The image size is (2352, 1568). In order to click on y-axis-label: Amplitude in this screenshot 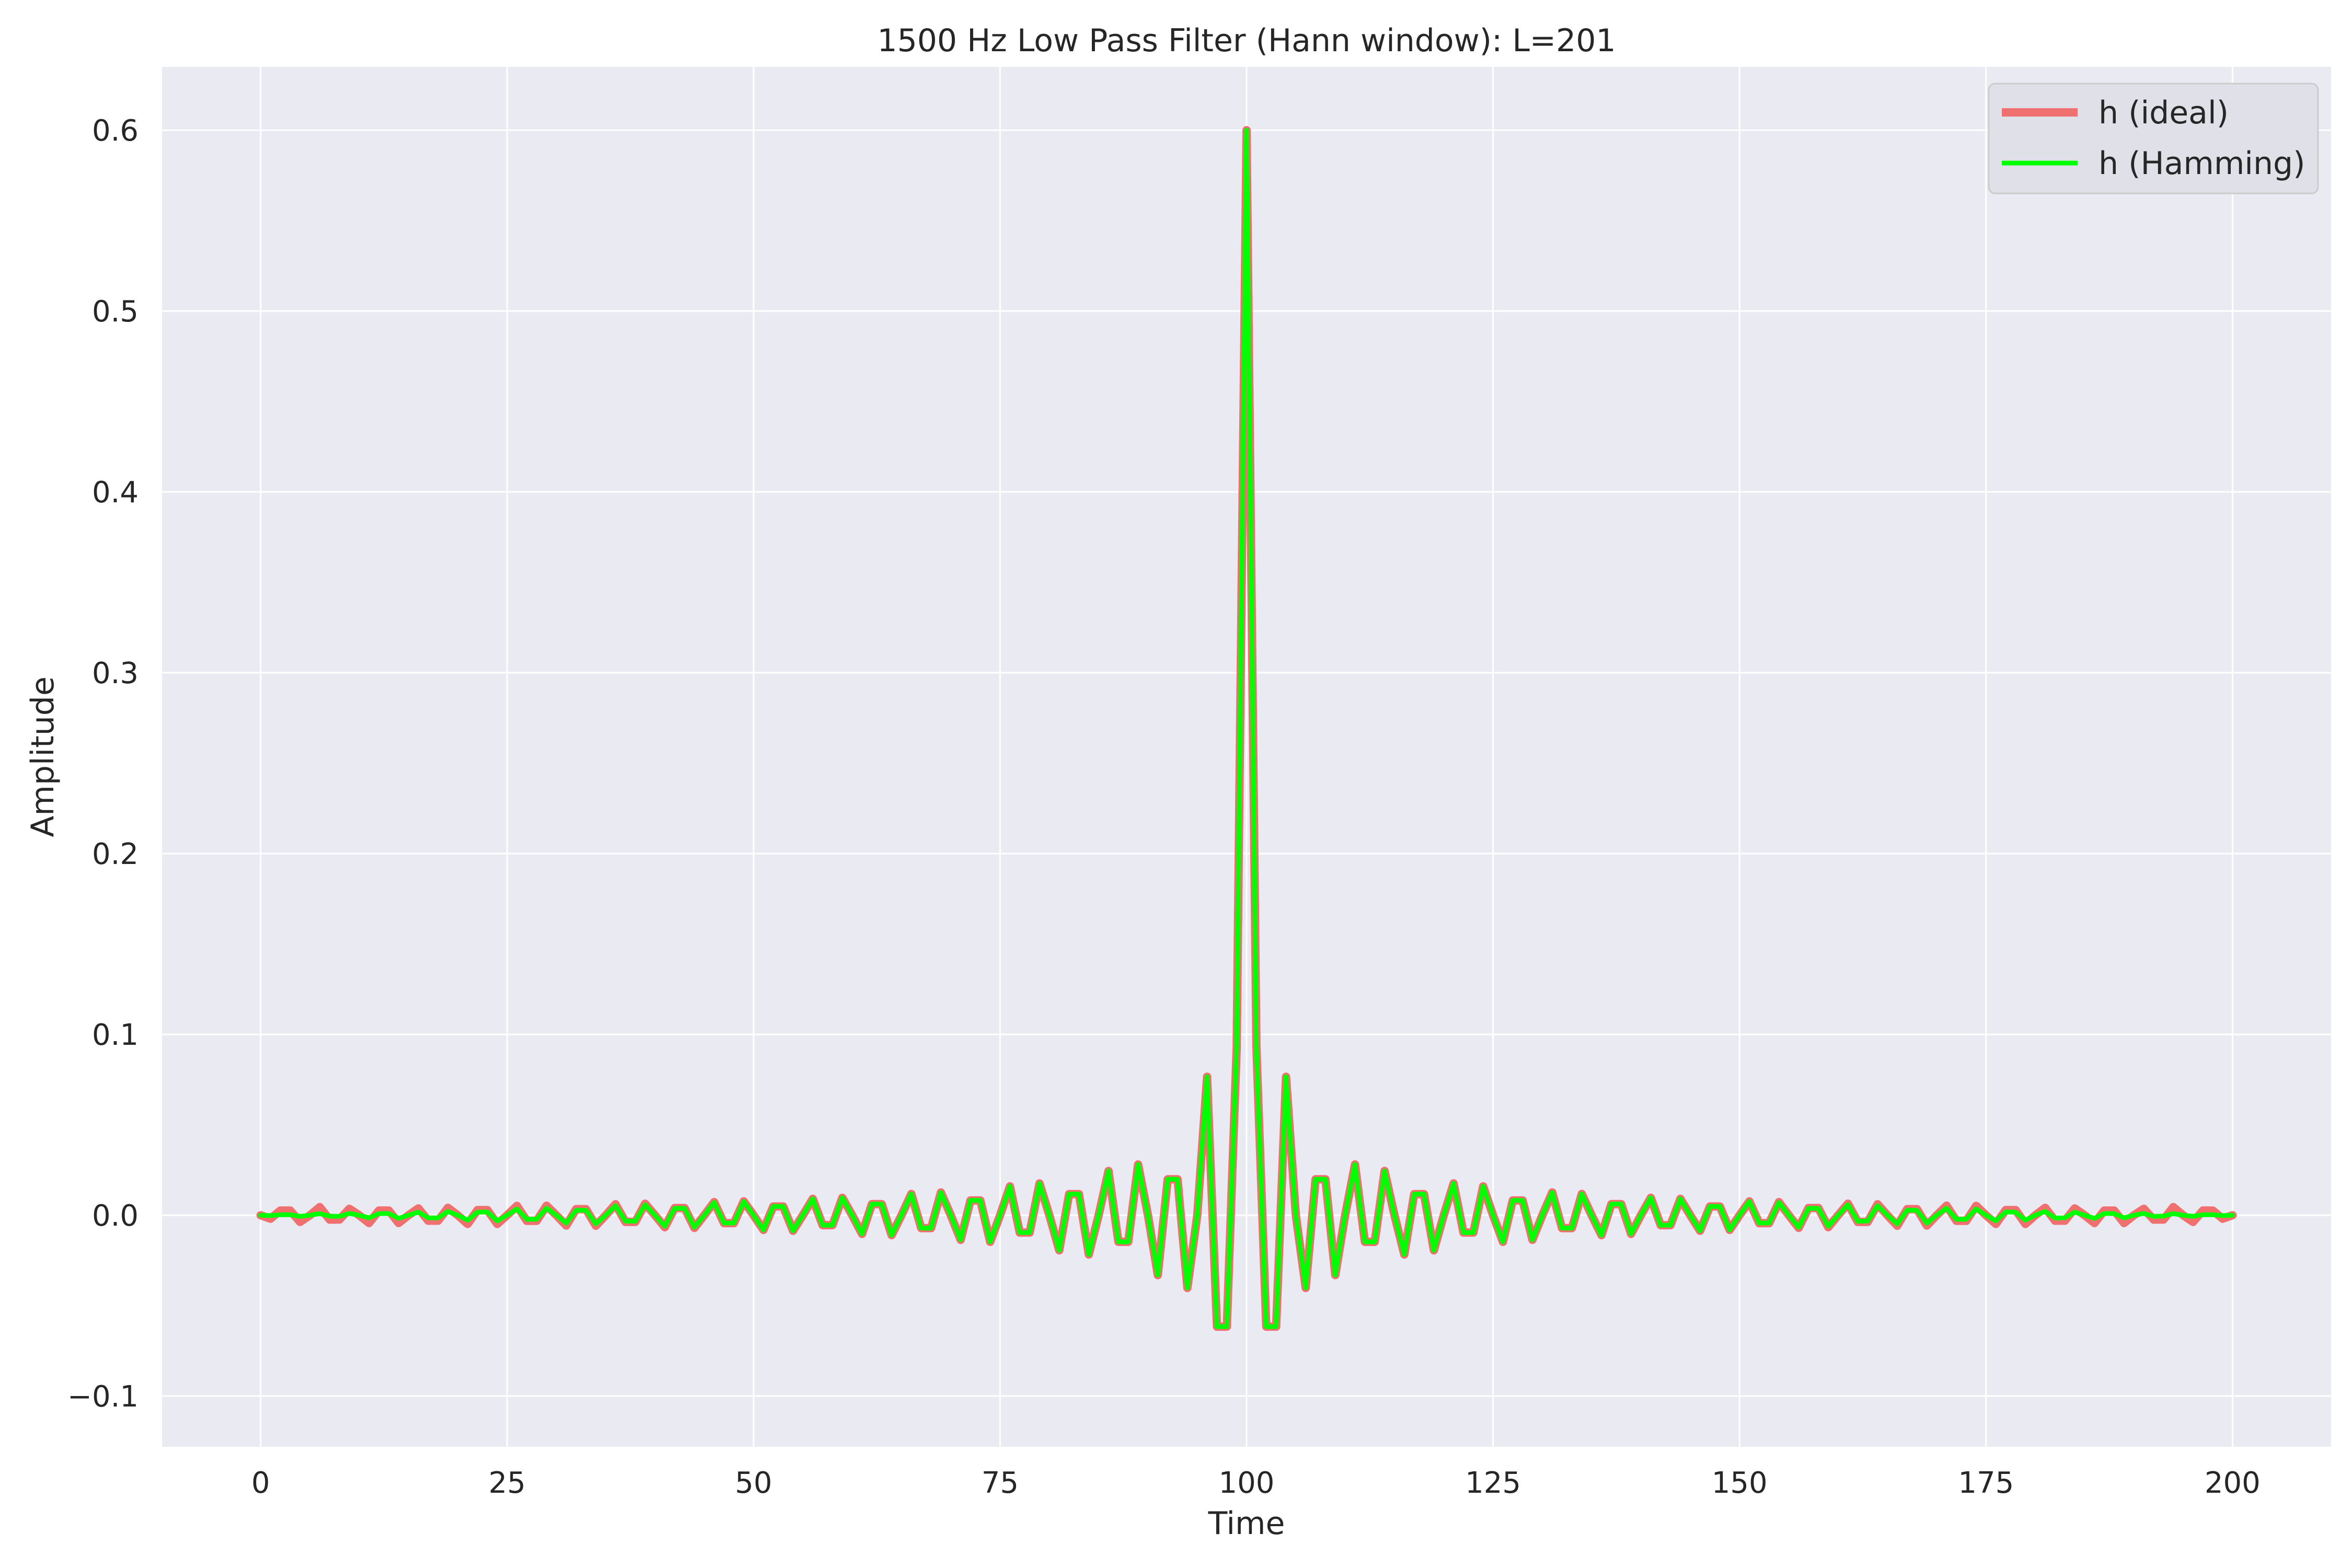, I will do `click(43, 756)`.